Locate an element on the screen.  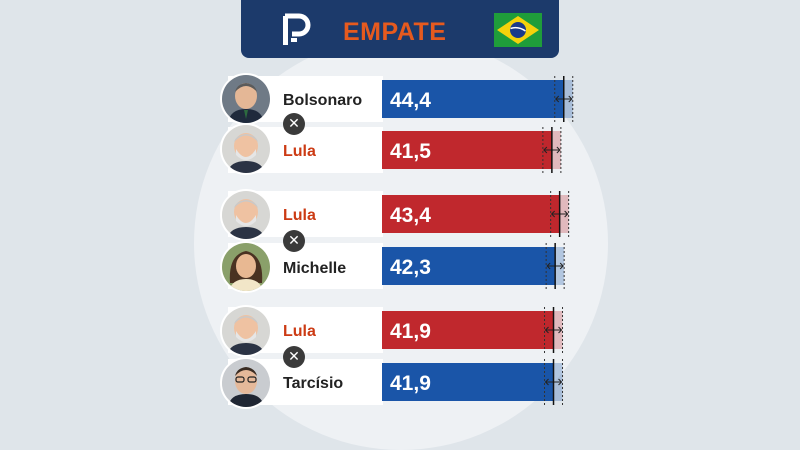
value-label: 42,3 is located at coordinates (410, 267).